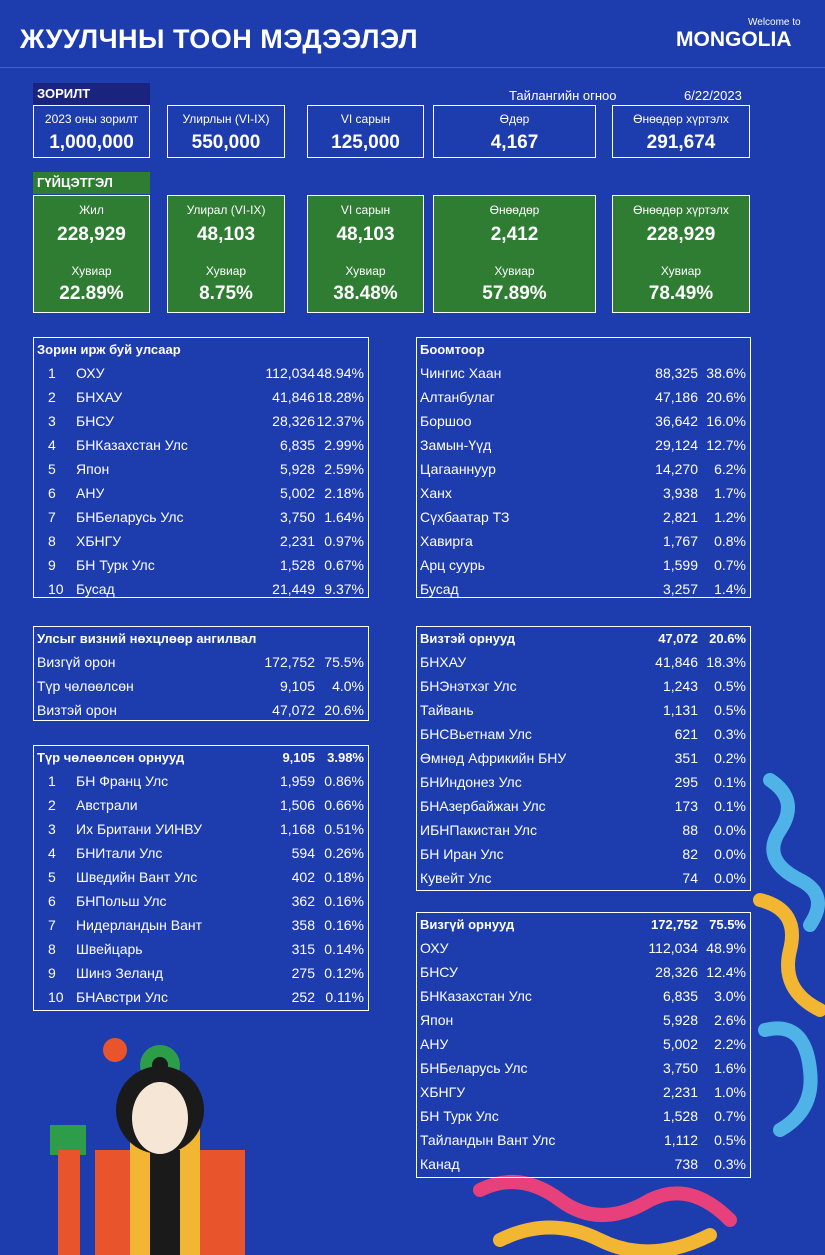 The image size is (825, 1255). What do you see at coordinates (344, 445) in the screenshot?
I see `pct: 2.99%` at bounding box center [344, 445].